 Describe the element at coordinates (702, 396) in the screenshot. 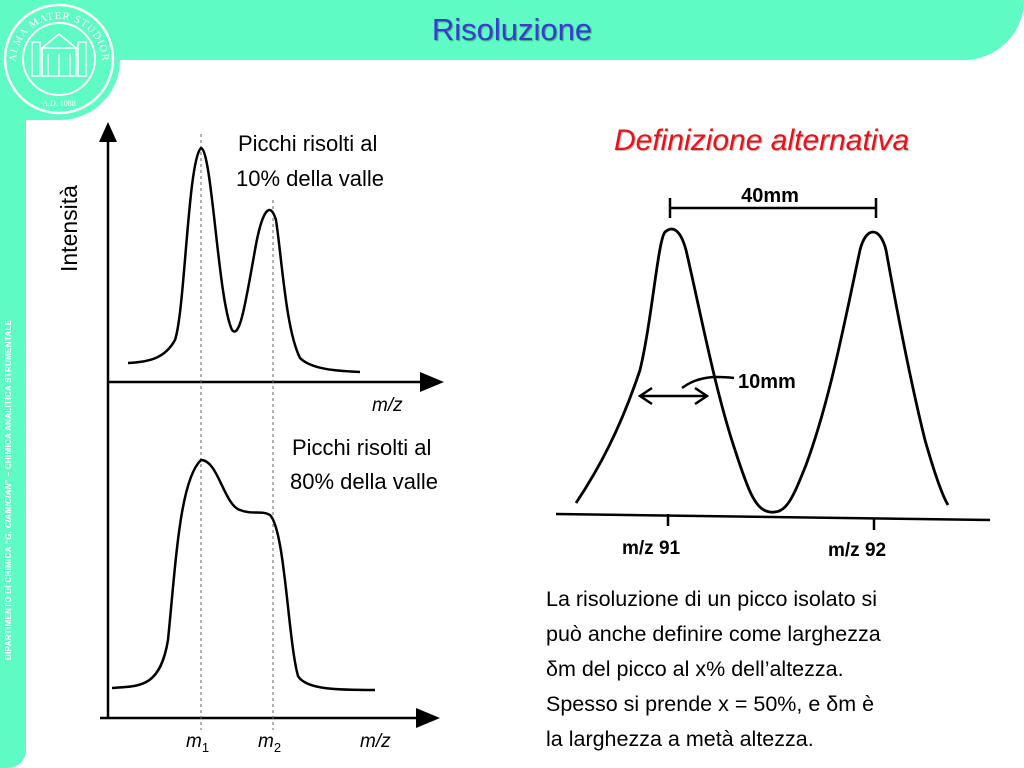

I see `right-arrowhead-icon` at that location.